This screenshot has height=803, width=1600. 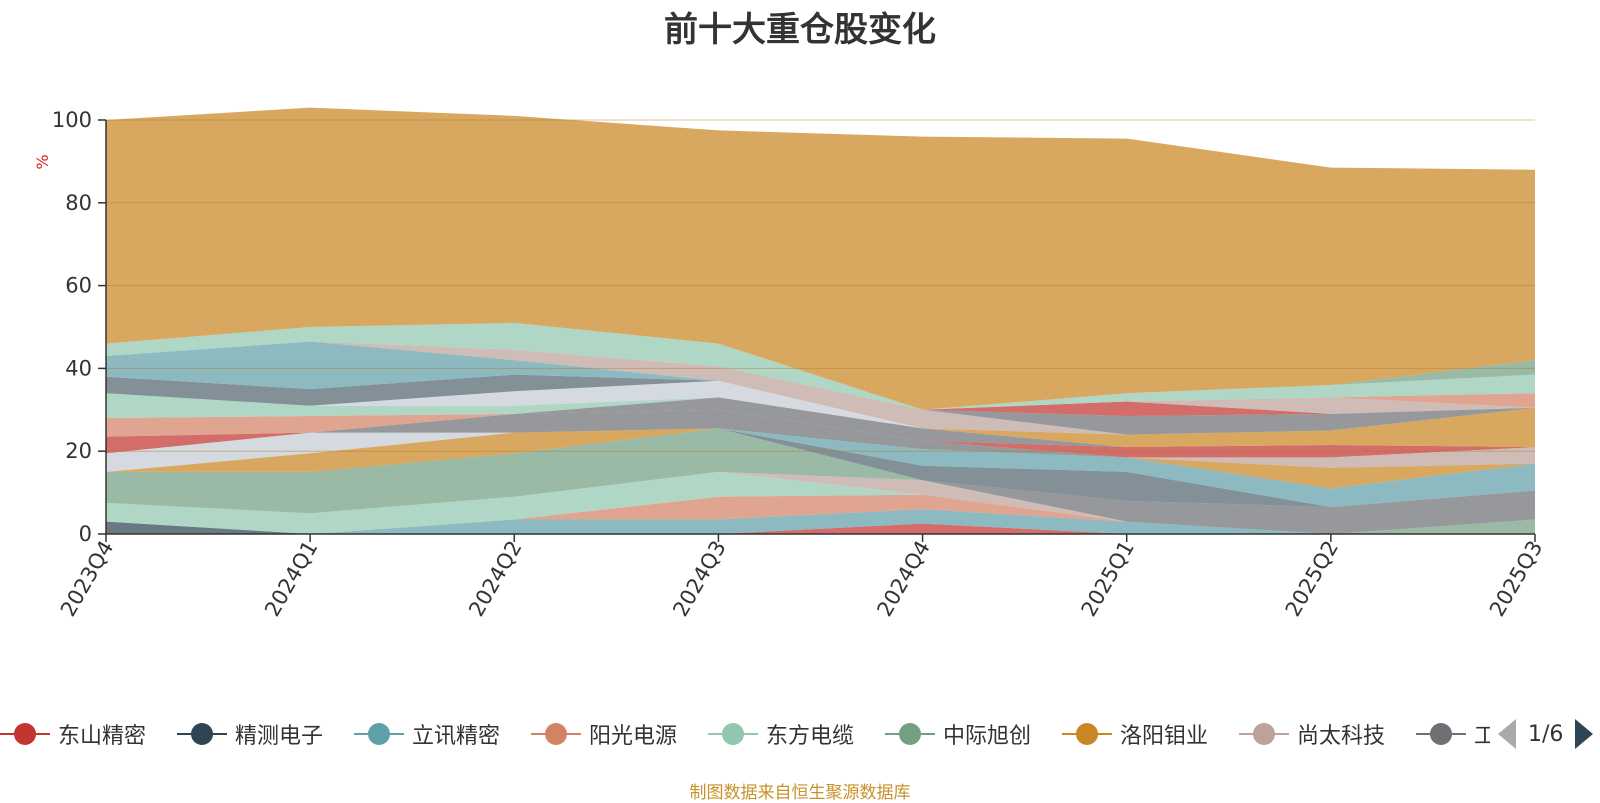 I want to click on legend-page-indicator: 1/6, so click(x=1546, y=734).